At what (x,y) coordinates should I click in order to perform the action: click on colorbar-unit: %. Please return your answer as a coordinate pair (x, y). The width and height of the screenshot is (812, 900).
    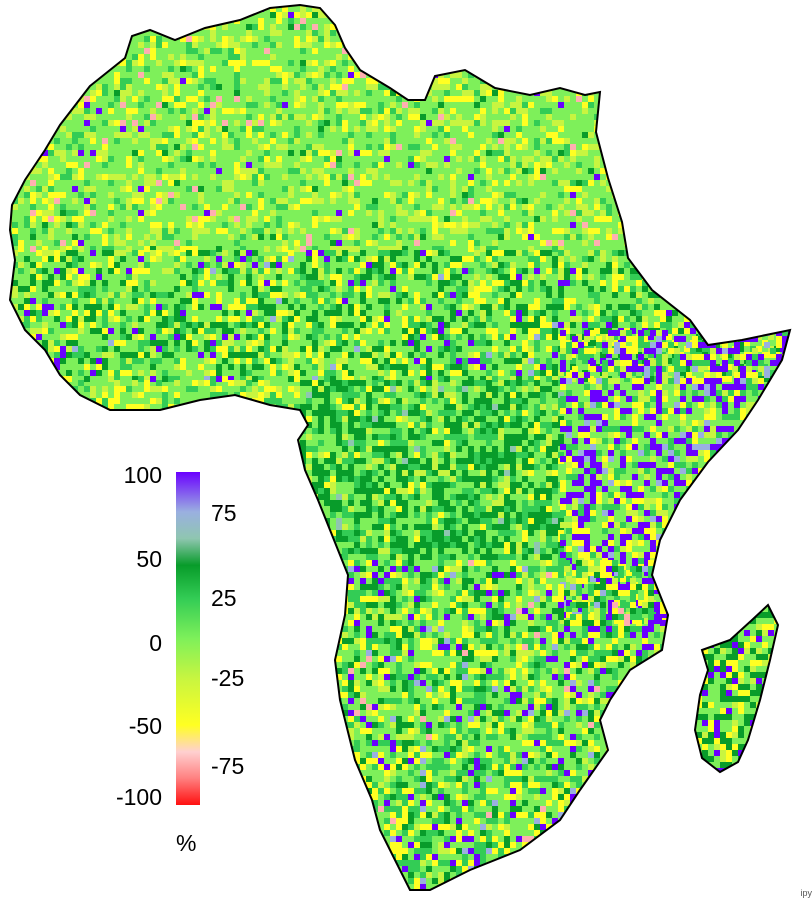
    Looking at the image, I should click on (186, 843).